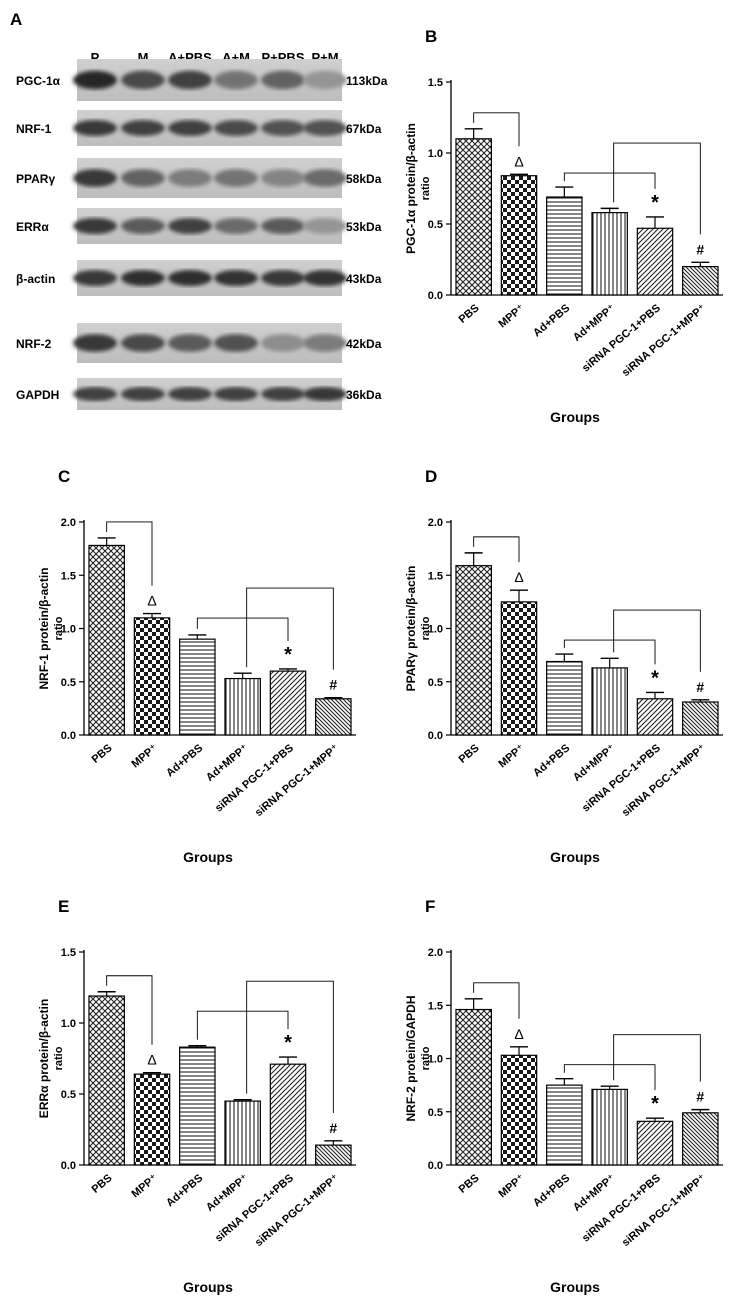  Describe the element at coordinates (364, 179) in the screenshot. I see `molecular-weight-label: 58kDa` at that location.